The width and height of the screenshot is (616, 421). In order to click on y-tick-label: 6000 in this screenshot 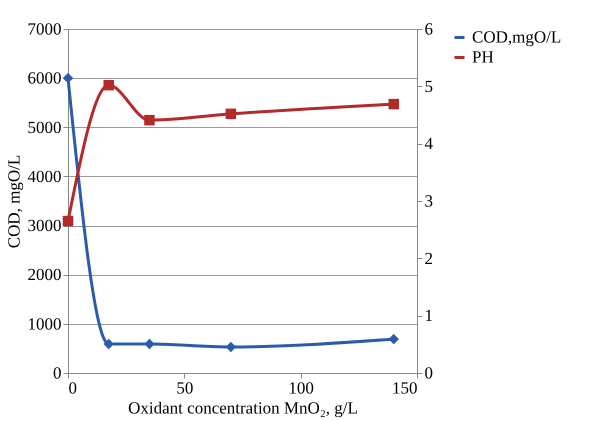, I will do `click(45, 78)`.